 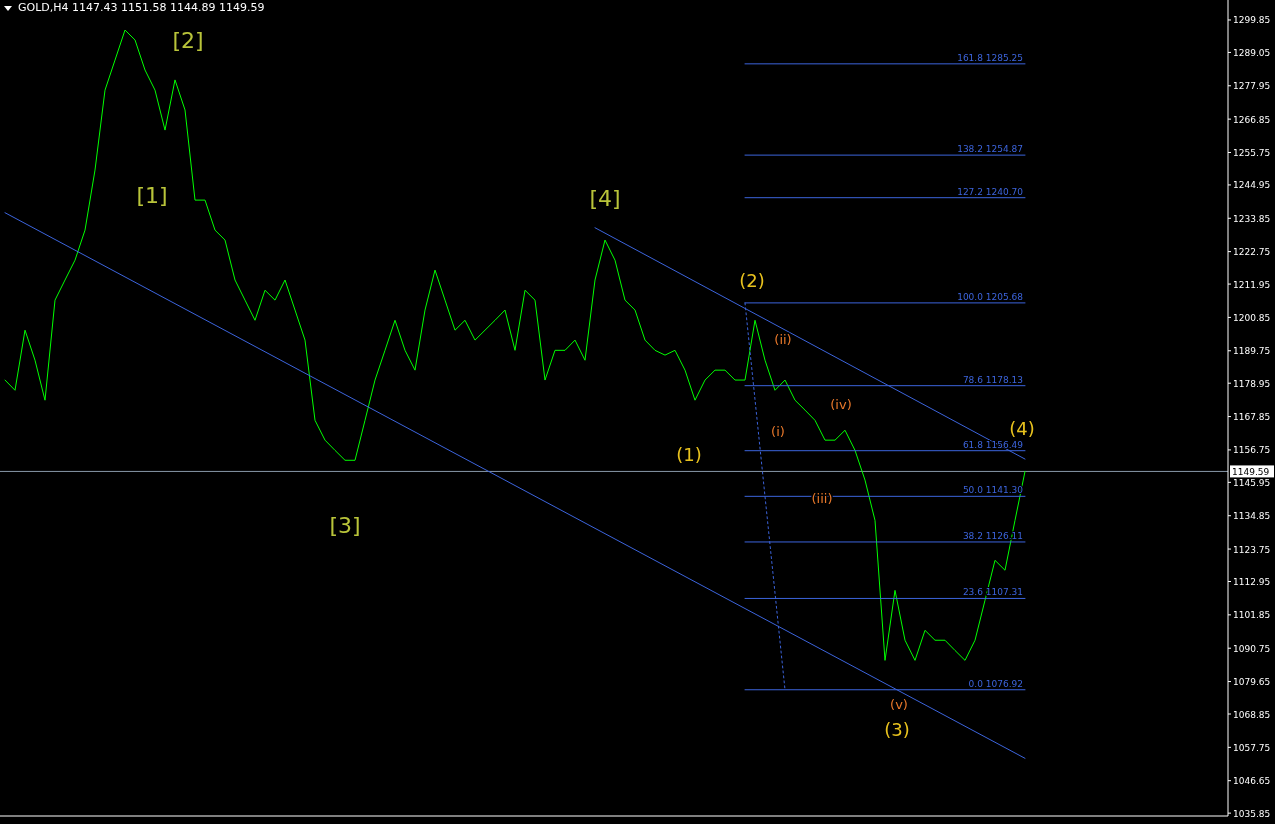 What do you see at coordinates (345, 525) in the screenshot?
I see `annotation: [3]` at bounding box center [345, 525].